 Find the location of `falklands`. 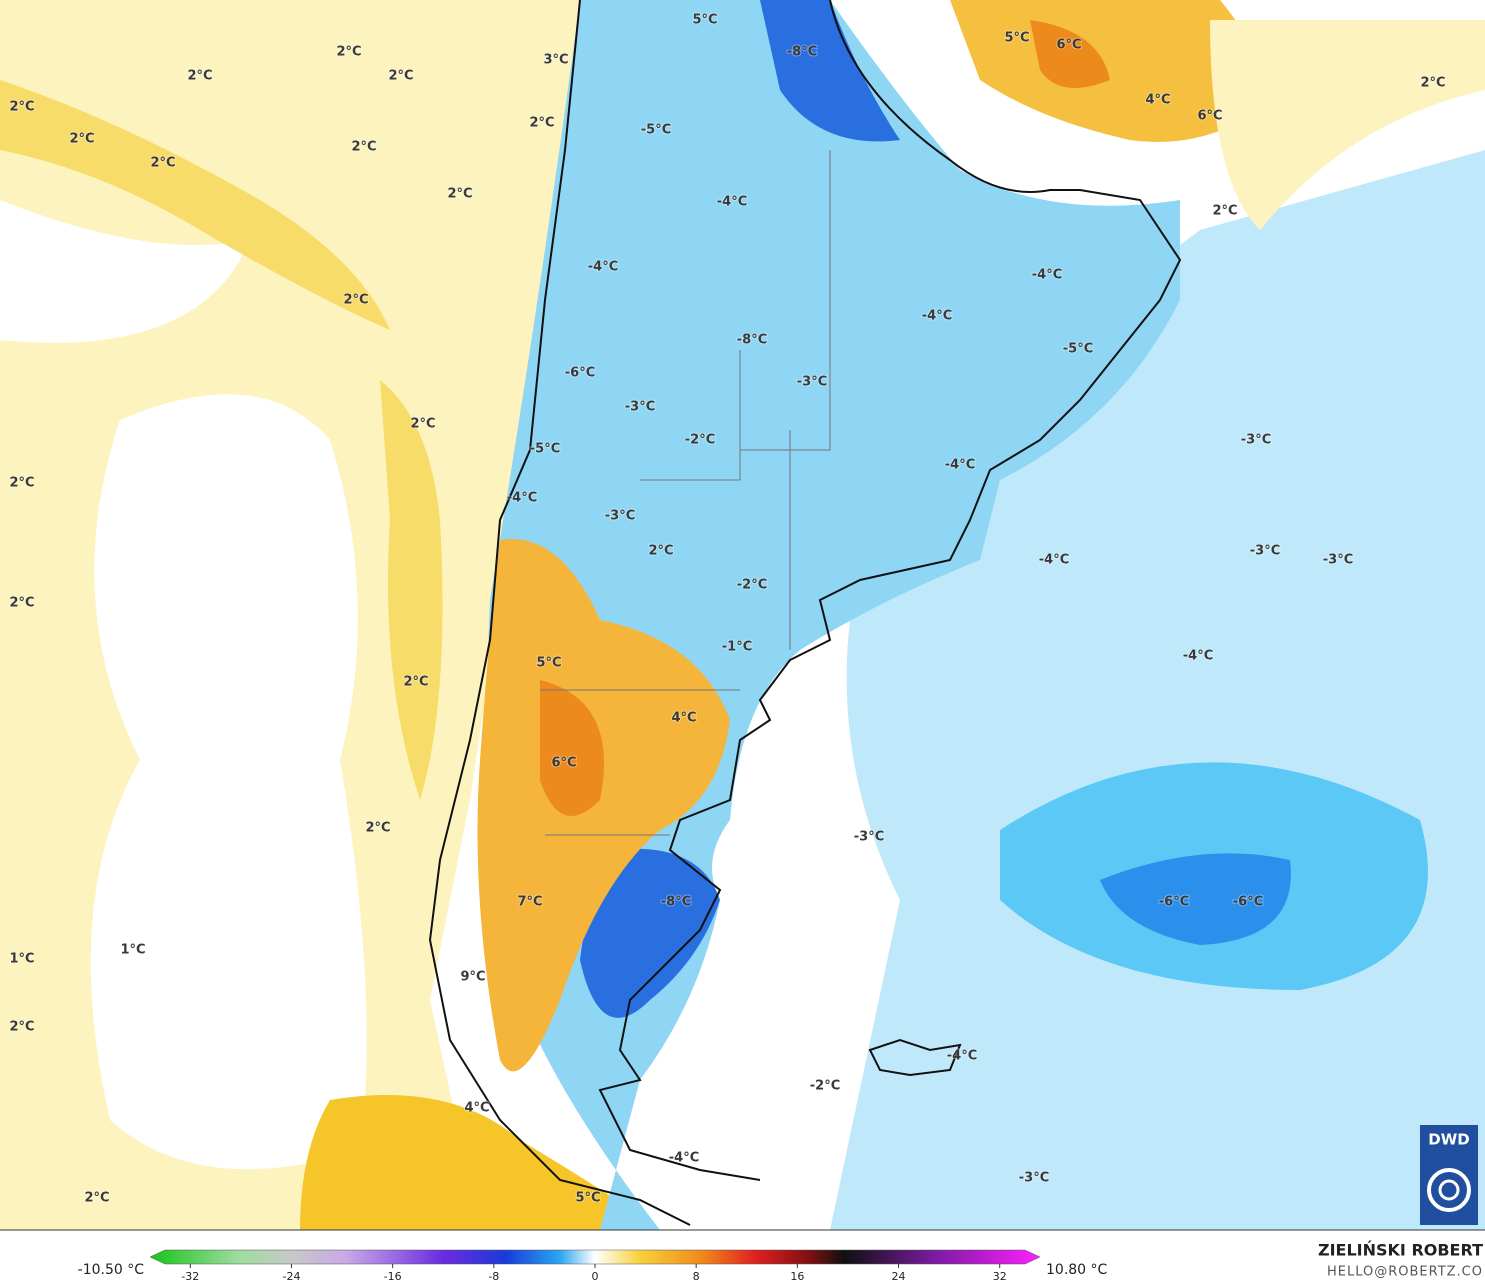

falklands is located at coordinates (915, 1057).